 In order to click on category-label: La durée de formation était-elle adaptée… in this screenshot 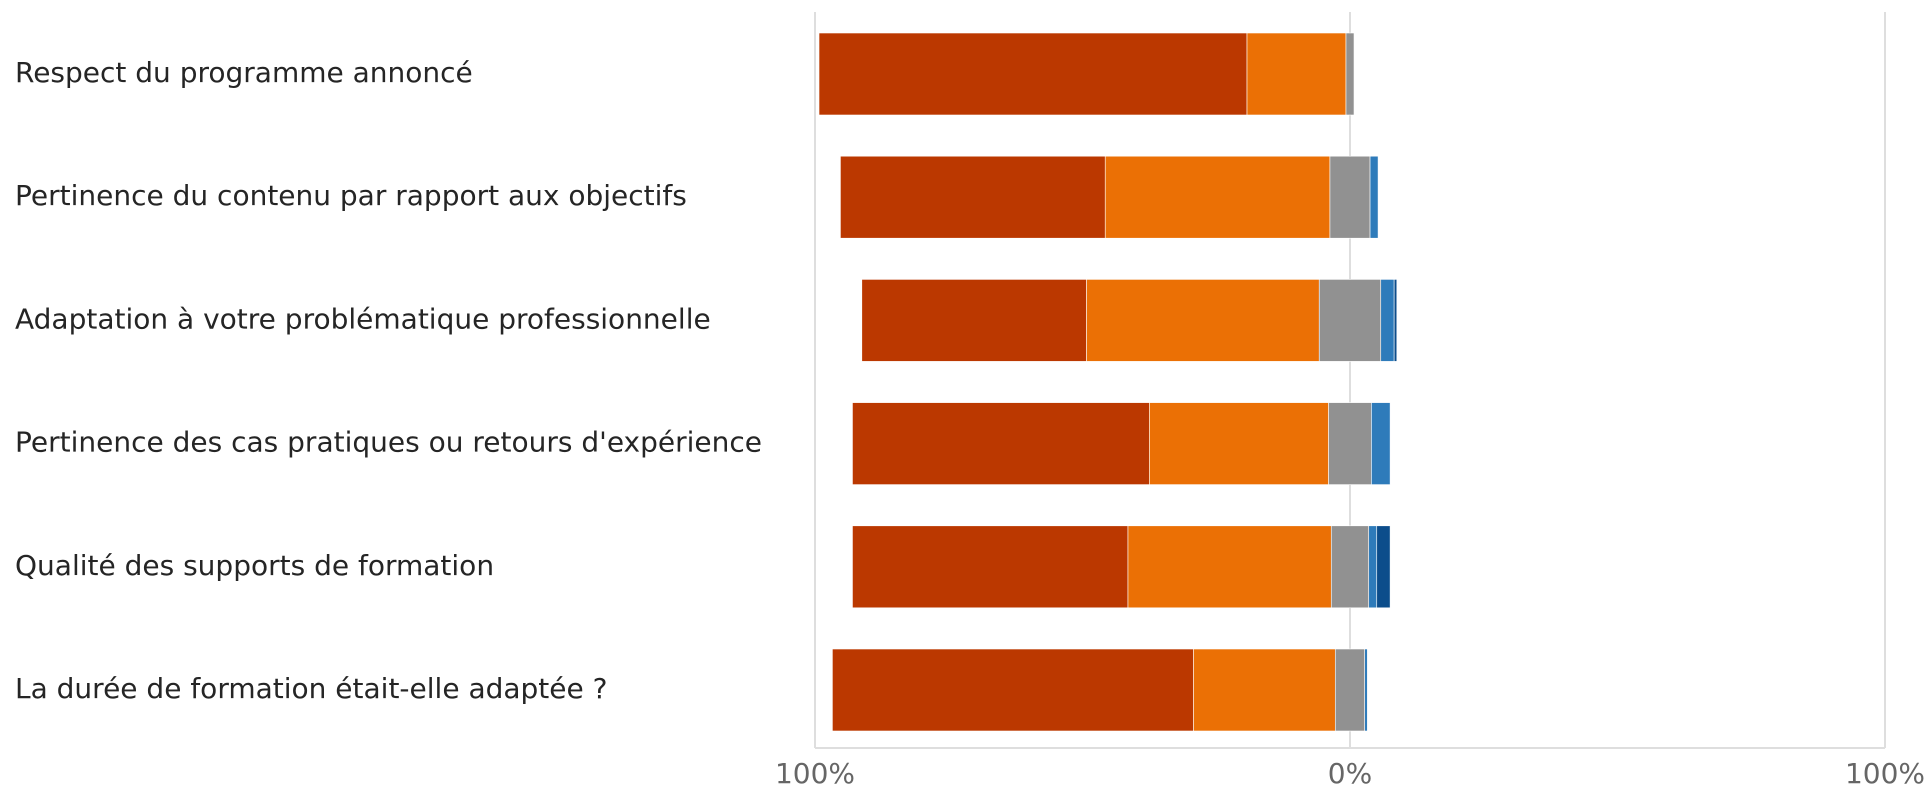, I will do `click(311, 688)`.